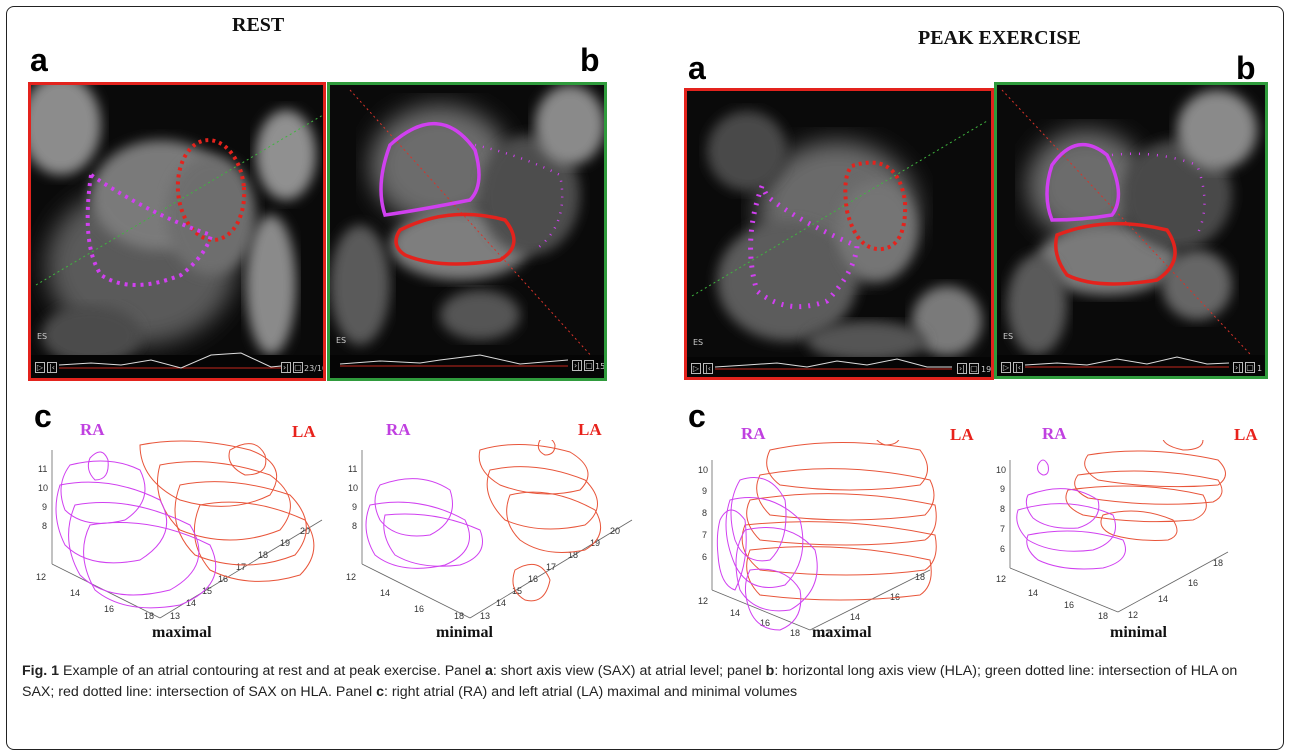 The width and height of the screenshot is (1290, 756). I want to click on play-button-peak-sax: ▷, so click(696, 368).